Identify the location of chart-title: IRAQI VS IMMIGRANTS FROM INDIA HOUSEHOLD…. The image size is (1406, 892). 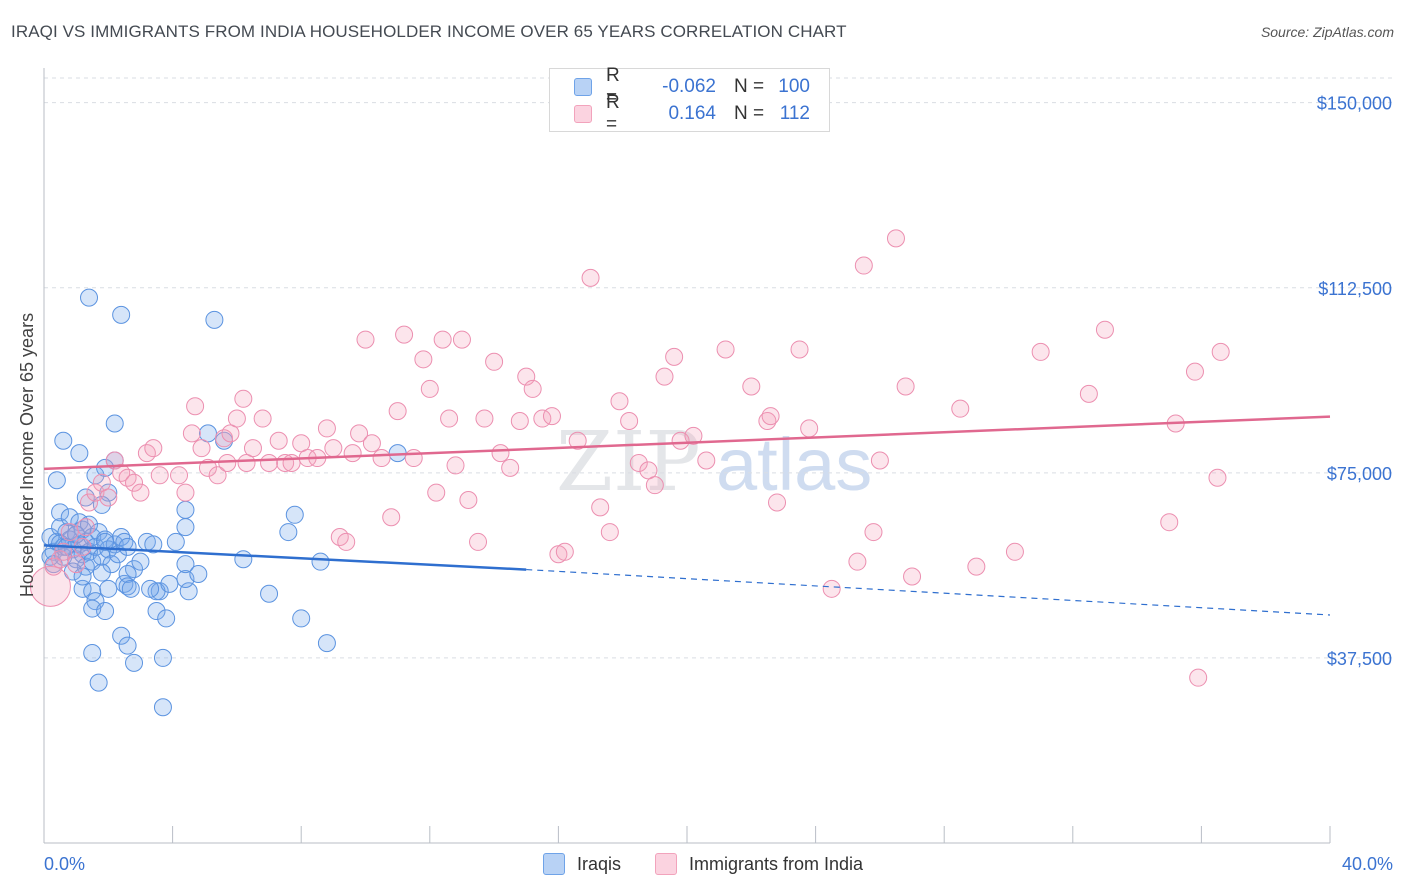
(429, 31).